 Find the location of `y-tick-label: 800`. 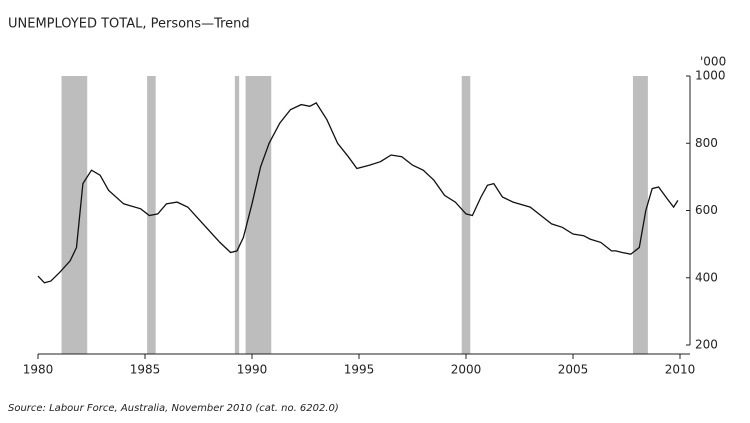

y-tick-label: 800 is located at coordinates (706, 143).